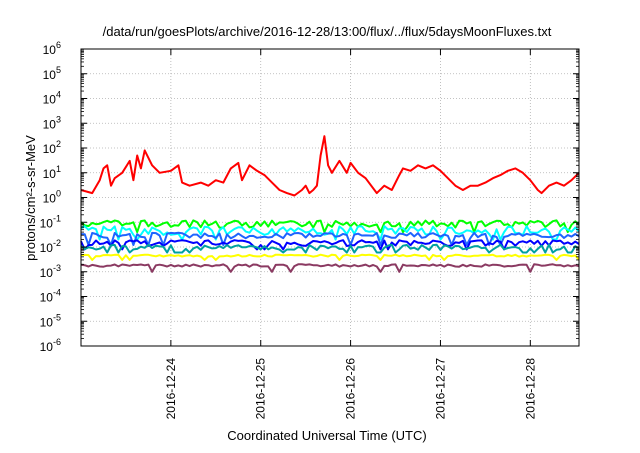 The width and height of the screenshot is (640, 453). Describe the element at coordinates (52, 48) in the screenshot. I see `y-tick-label: 10⁶` at that location.